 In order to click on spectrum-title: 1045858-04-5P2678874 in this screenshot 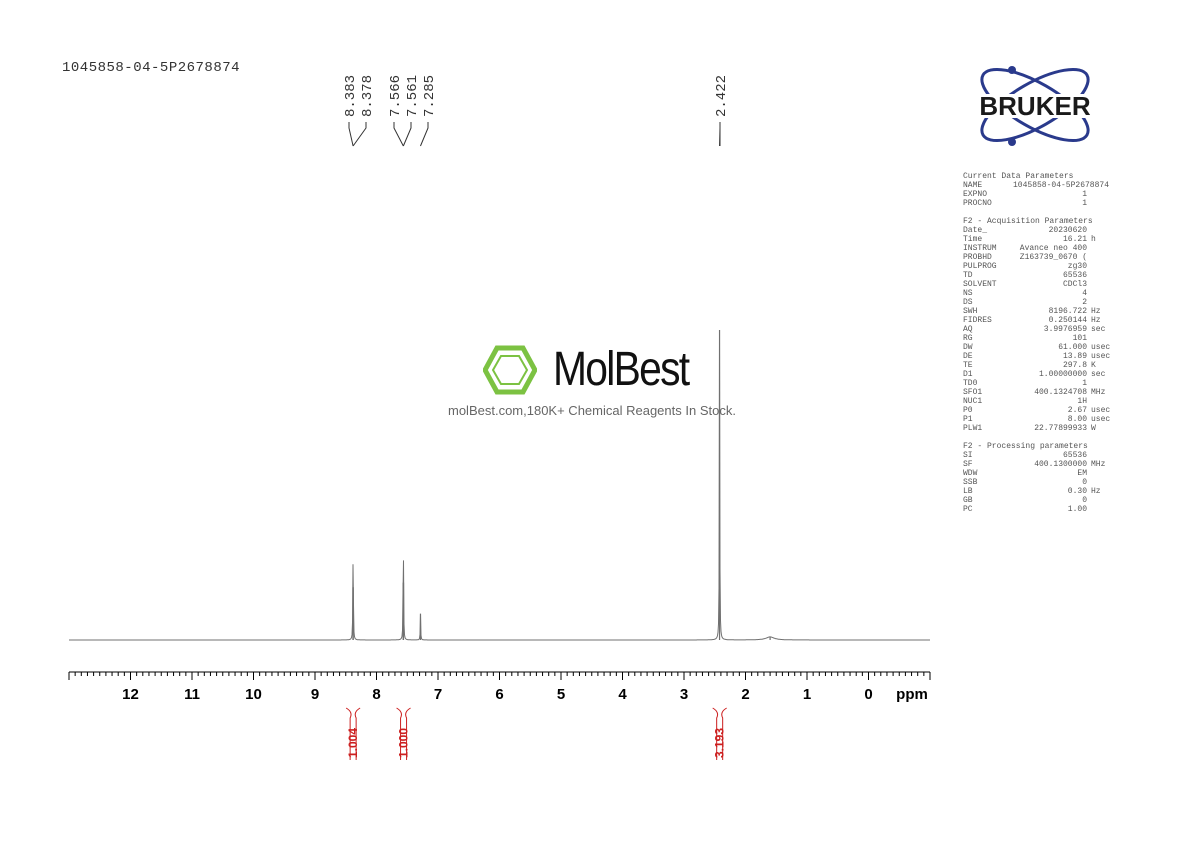, I will do `click(151, 68)`.